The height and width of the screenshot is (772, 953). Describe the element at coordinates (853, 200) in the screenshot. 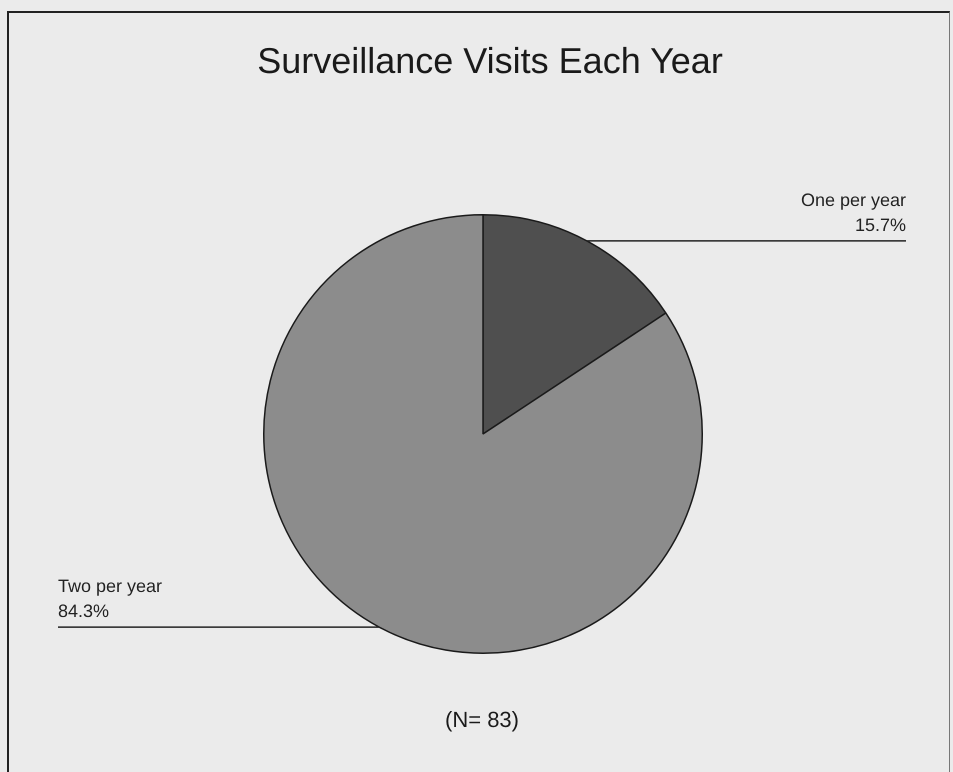

I see `slice-label: One per year` at that location.